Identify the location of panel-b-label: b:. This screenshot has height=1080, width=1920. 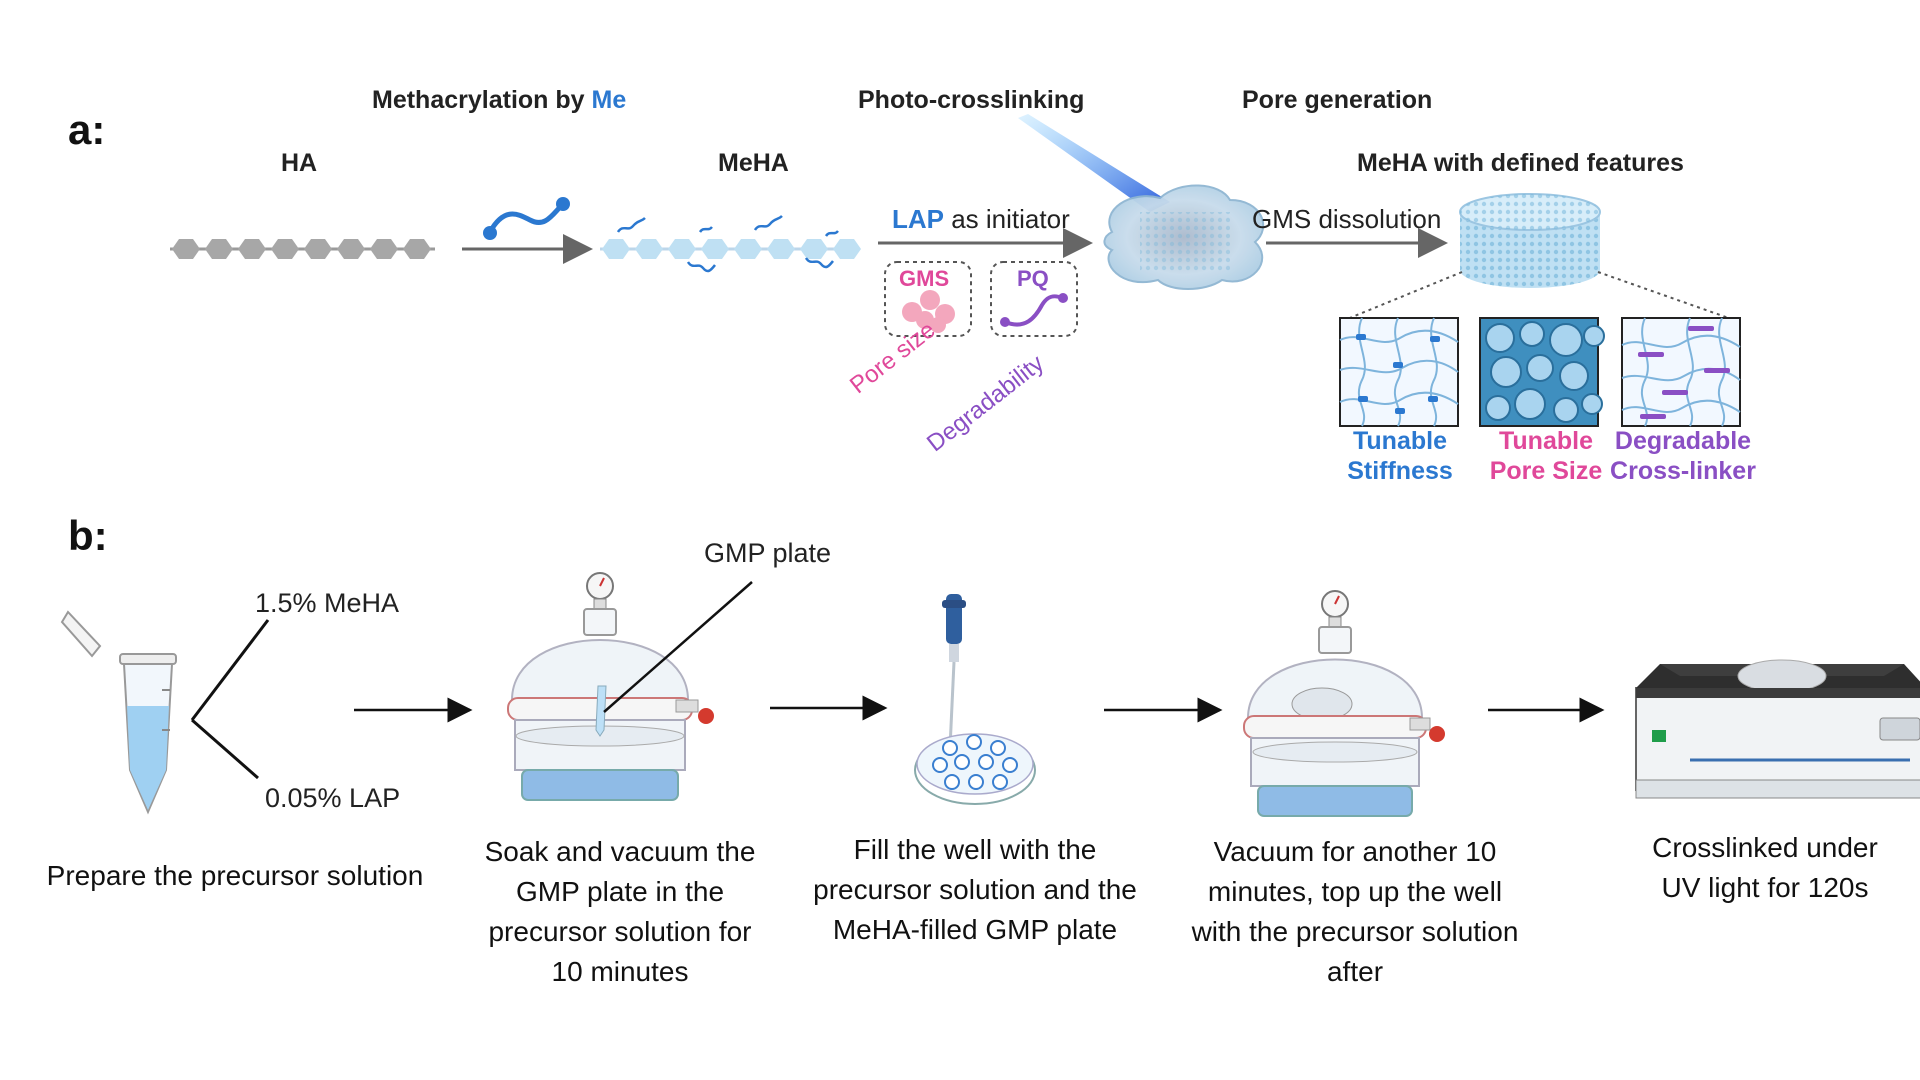
(88, 535).